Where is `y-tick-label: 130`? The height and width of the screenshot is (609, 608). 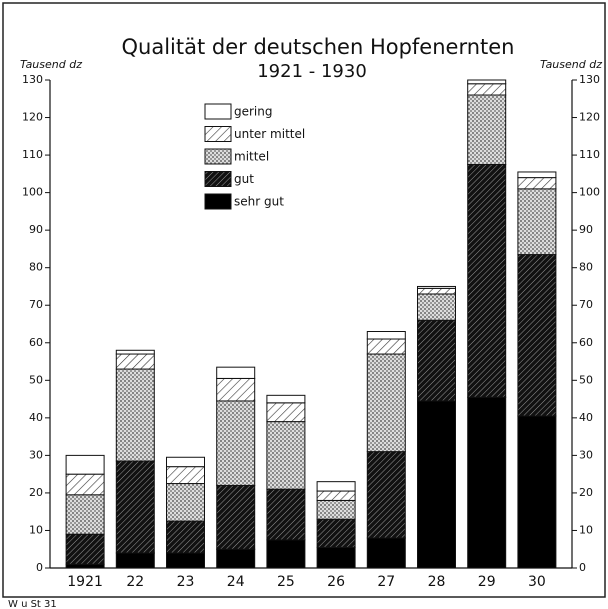
y-tick-label: 130 is located at coordinates (32, 79).